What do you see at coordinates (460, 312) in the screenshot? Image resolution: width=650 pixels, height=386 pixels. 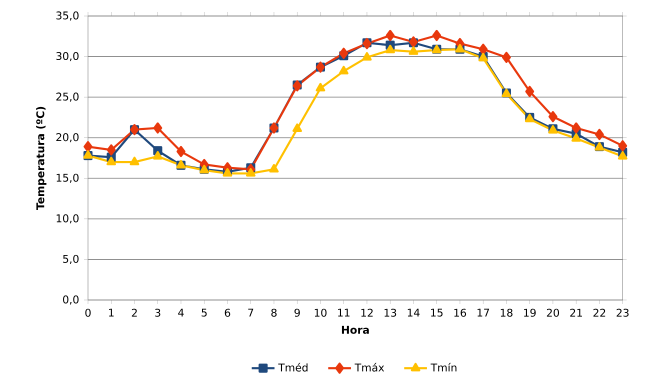 I see `x-tick-label: 16` at bounding box center [460, 312].